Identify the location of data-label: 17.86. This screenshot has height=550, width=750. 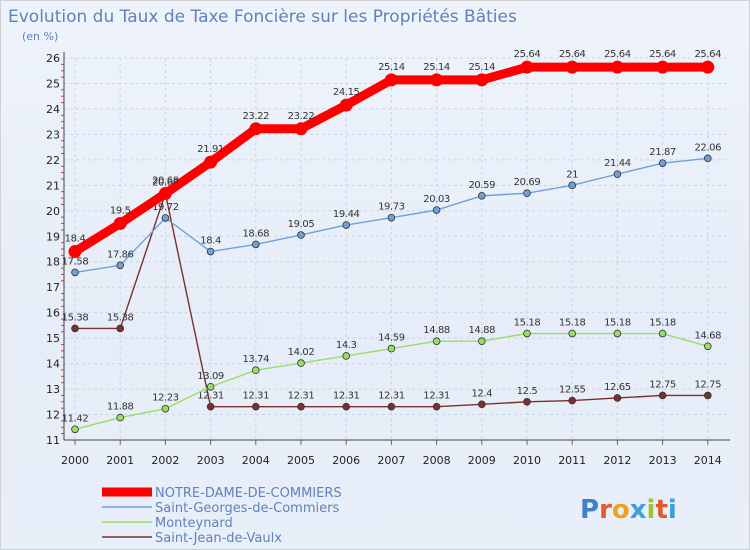
(120, 254).